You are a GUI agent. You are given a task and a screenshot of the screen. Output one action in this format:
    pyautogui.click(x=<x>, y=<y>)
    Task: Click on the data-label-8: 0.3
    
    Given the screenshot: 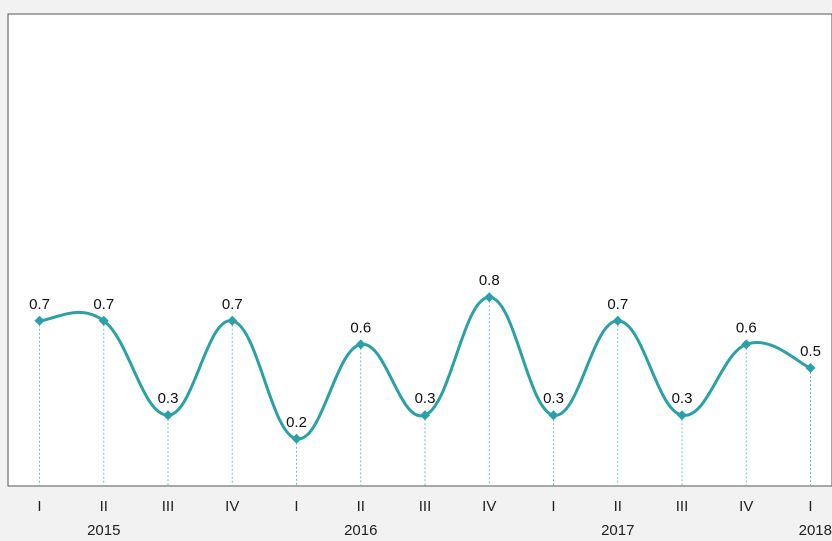 What is the action you would take?
    pyautogui.click(x=553, y=398)
    